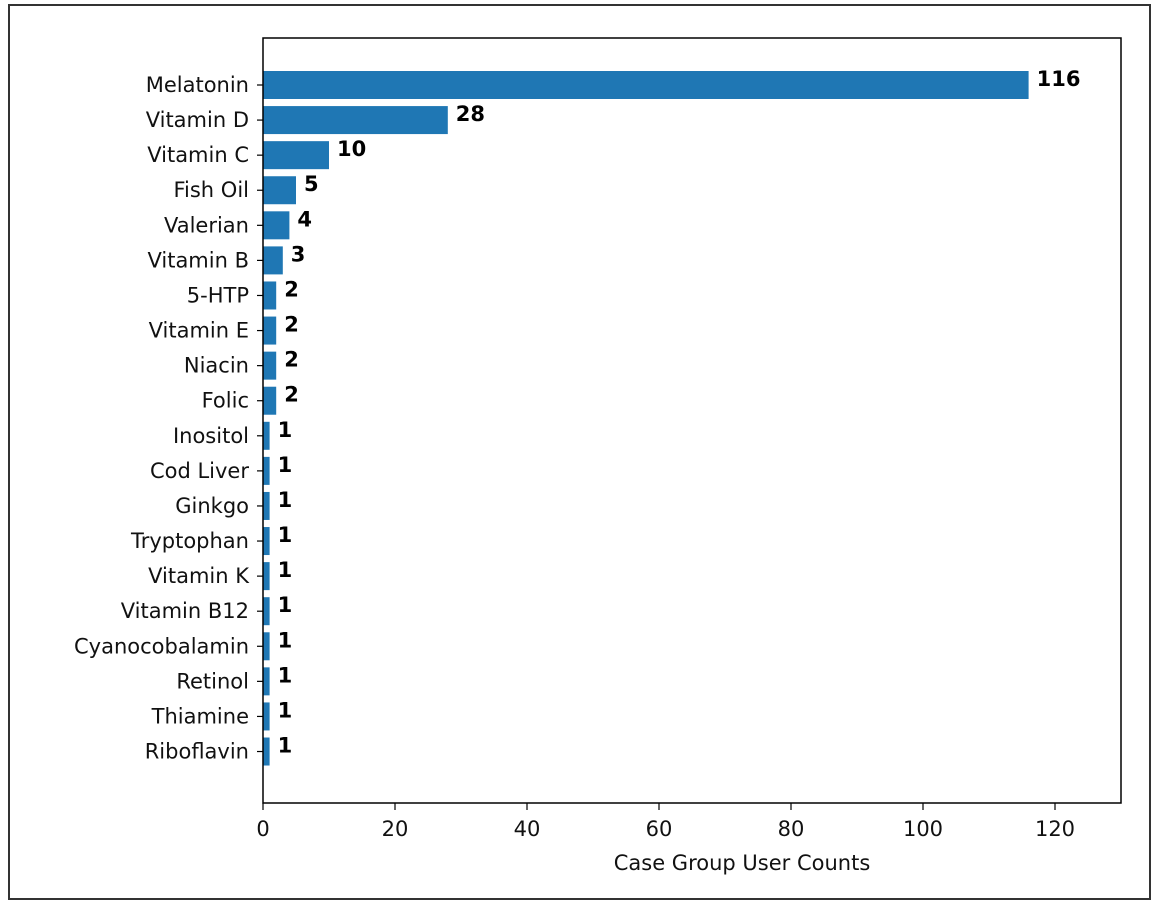  What do you see at coordinates (216, 366) in the screenshot?
I see `category-label: Niacin` at bounding box center [216, 366].